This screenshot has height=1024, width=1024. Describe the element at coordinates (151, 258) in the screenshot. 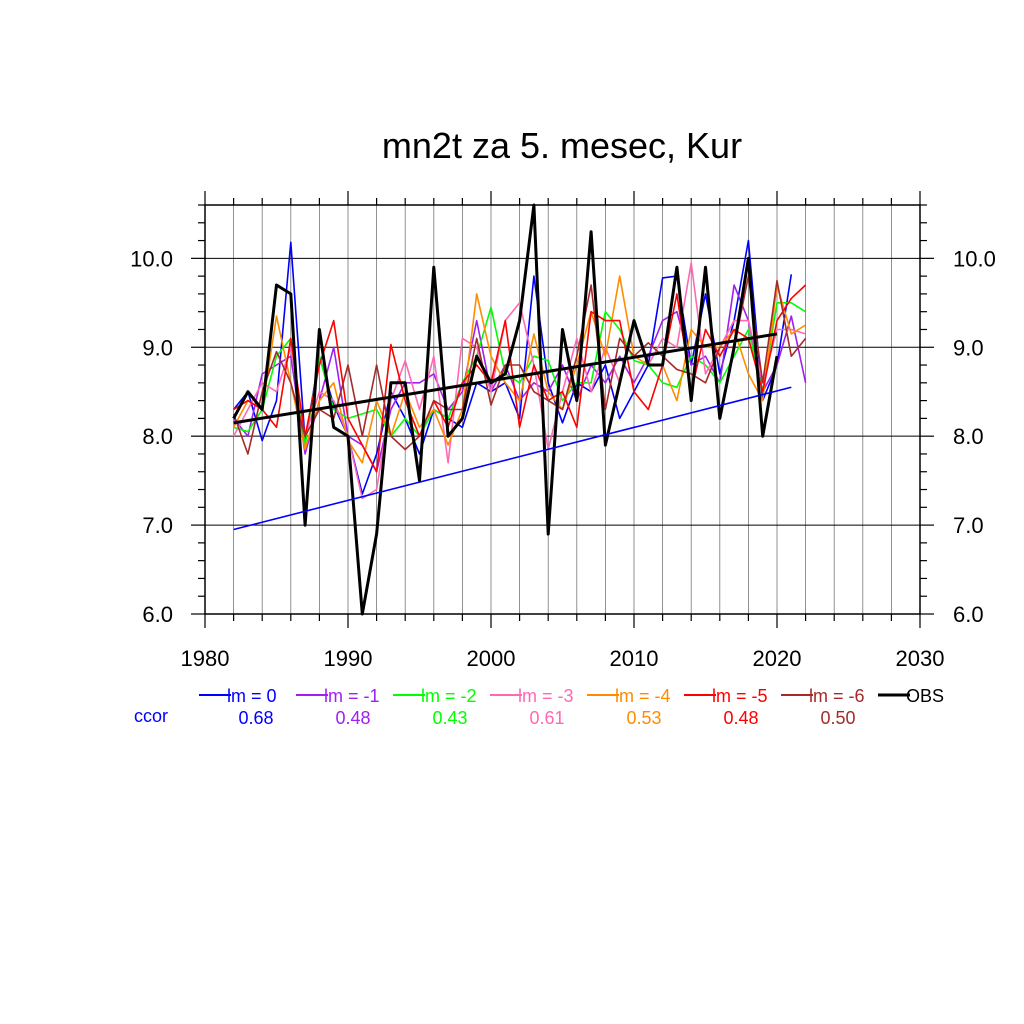

I see `y-tick-label: 10.0` at that location.